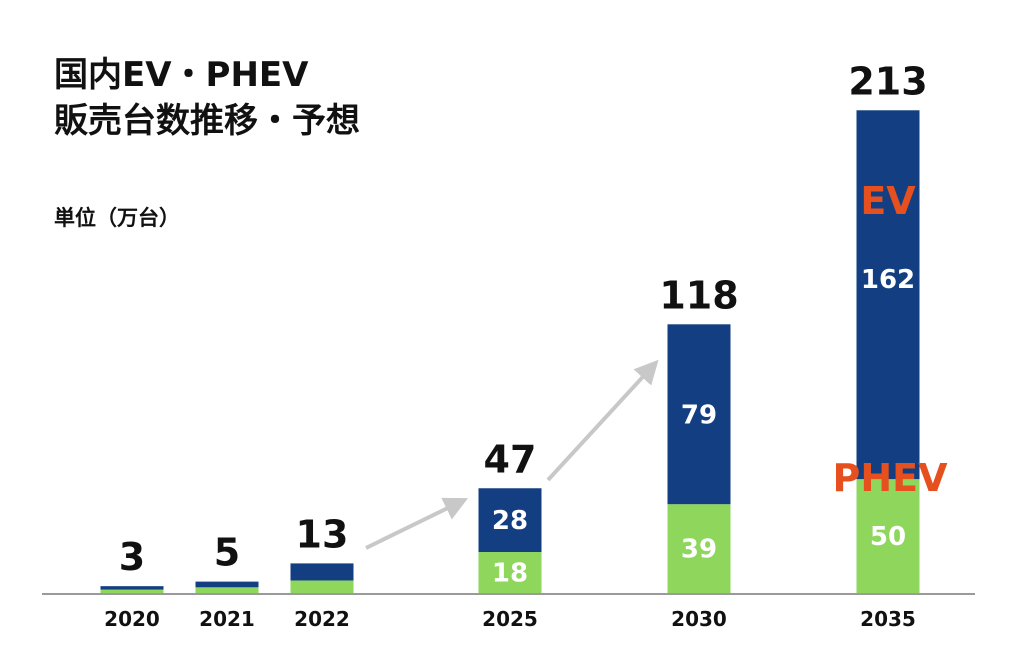 The width and height of the screenshot is (1024, 668). What do you see at coordinates (888, 201) in the screenshot?
I see `series-label-ev: EV` at bounding box center [888, 201].